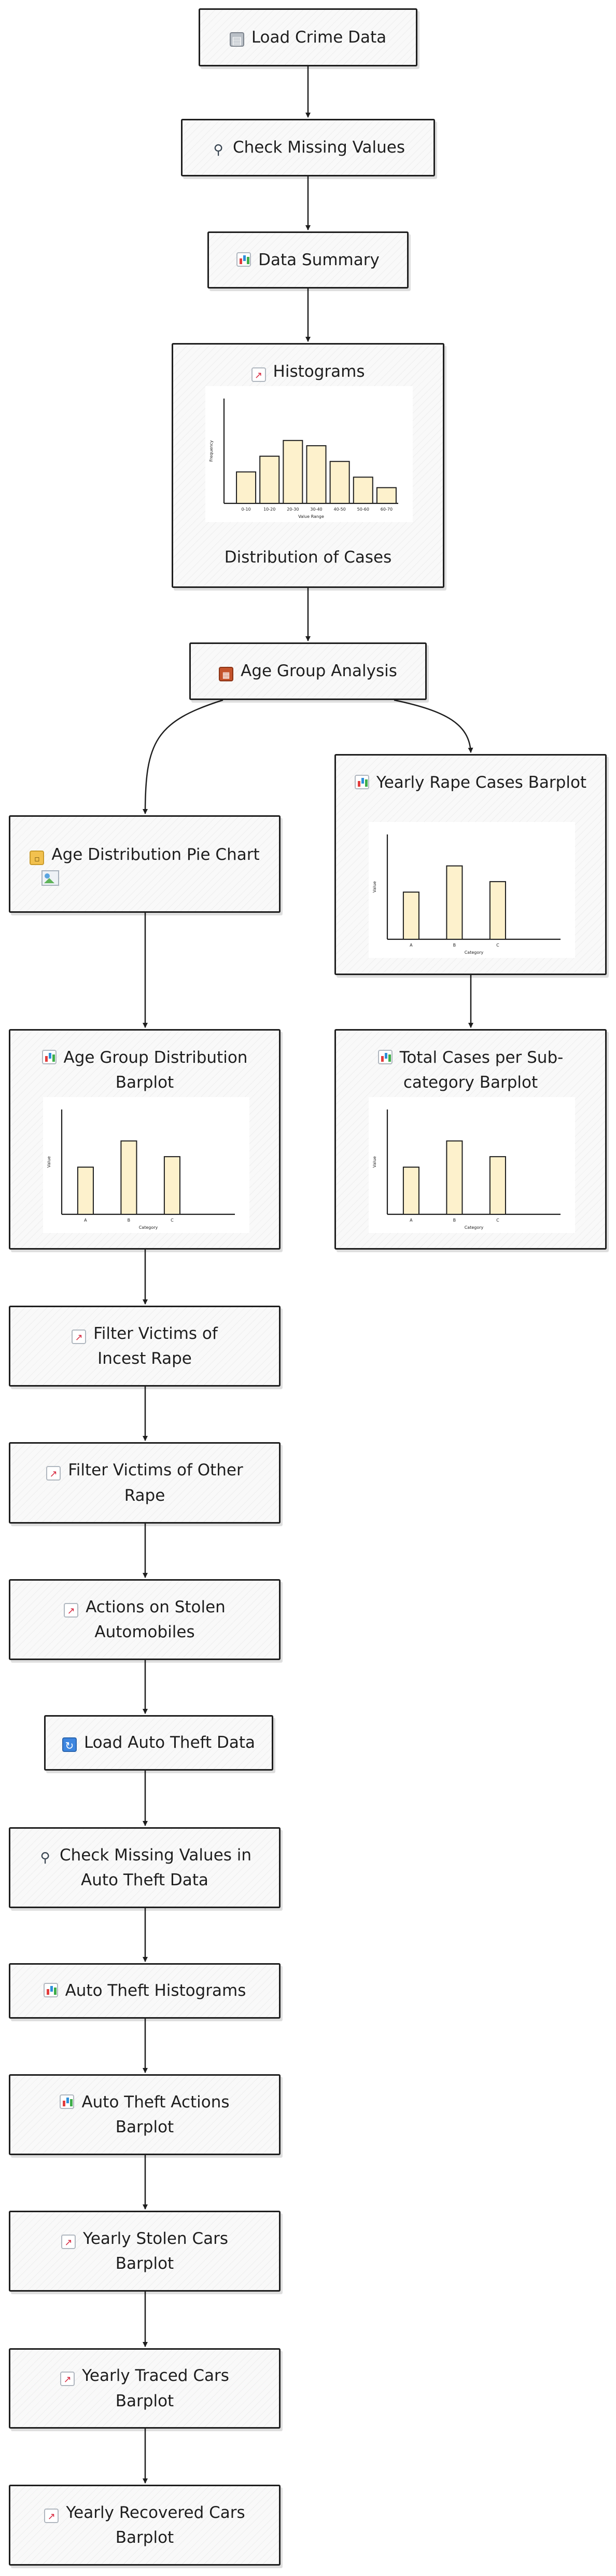 The image size is (616, 2576). I want to click on node-data-summary: Data Summary, so click(308, 260).